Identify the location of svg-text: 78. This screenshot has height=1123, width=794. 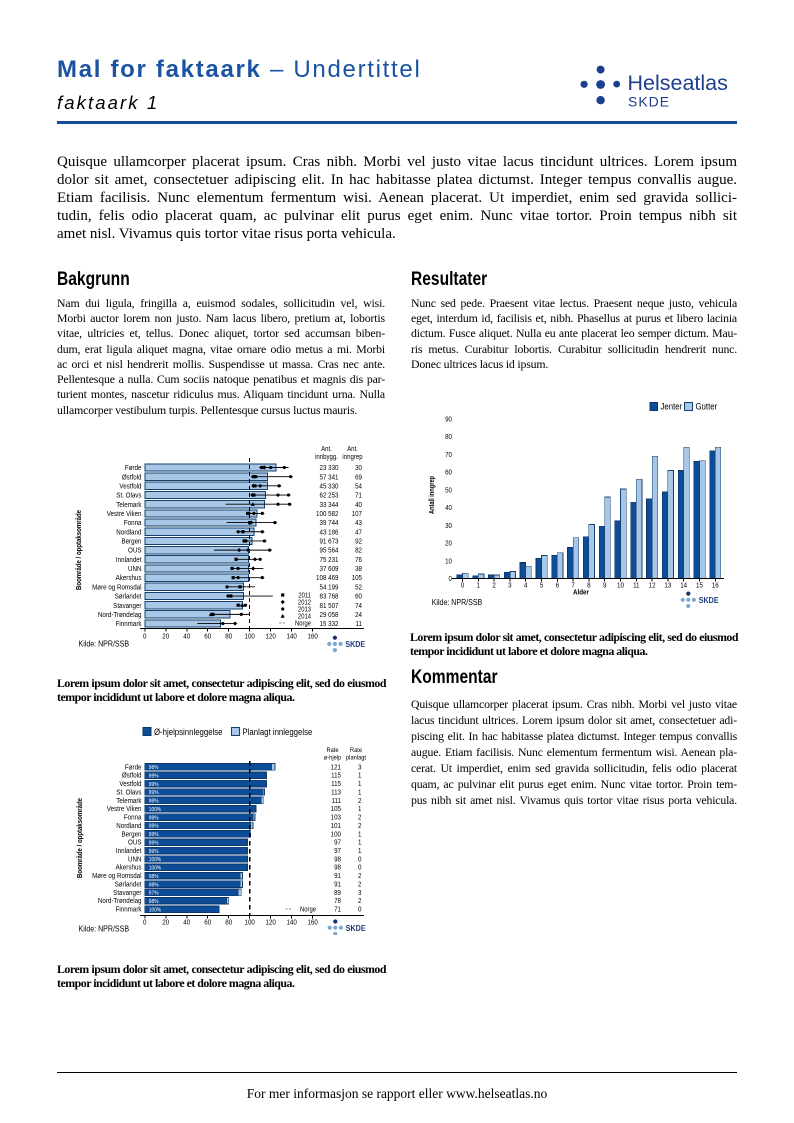
(337, 902).